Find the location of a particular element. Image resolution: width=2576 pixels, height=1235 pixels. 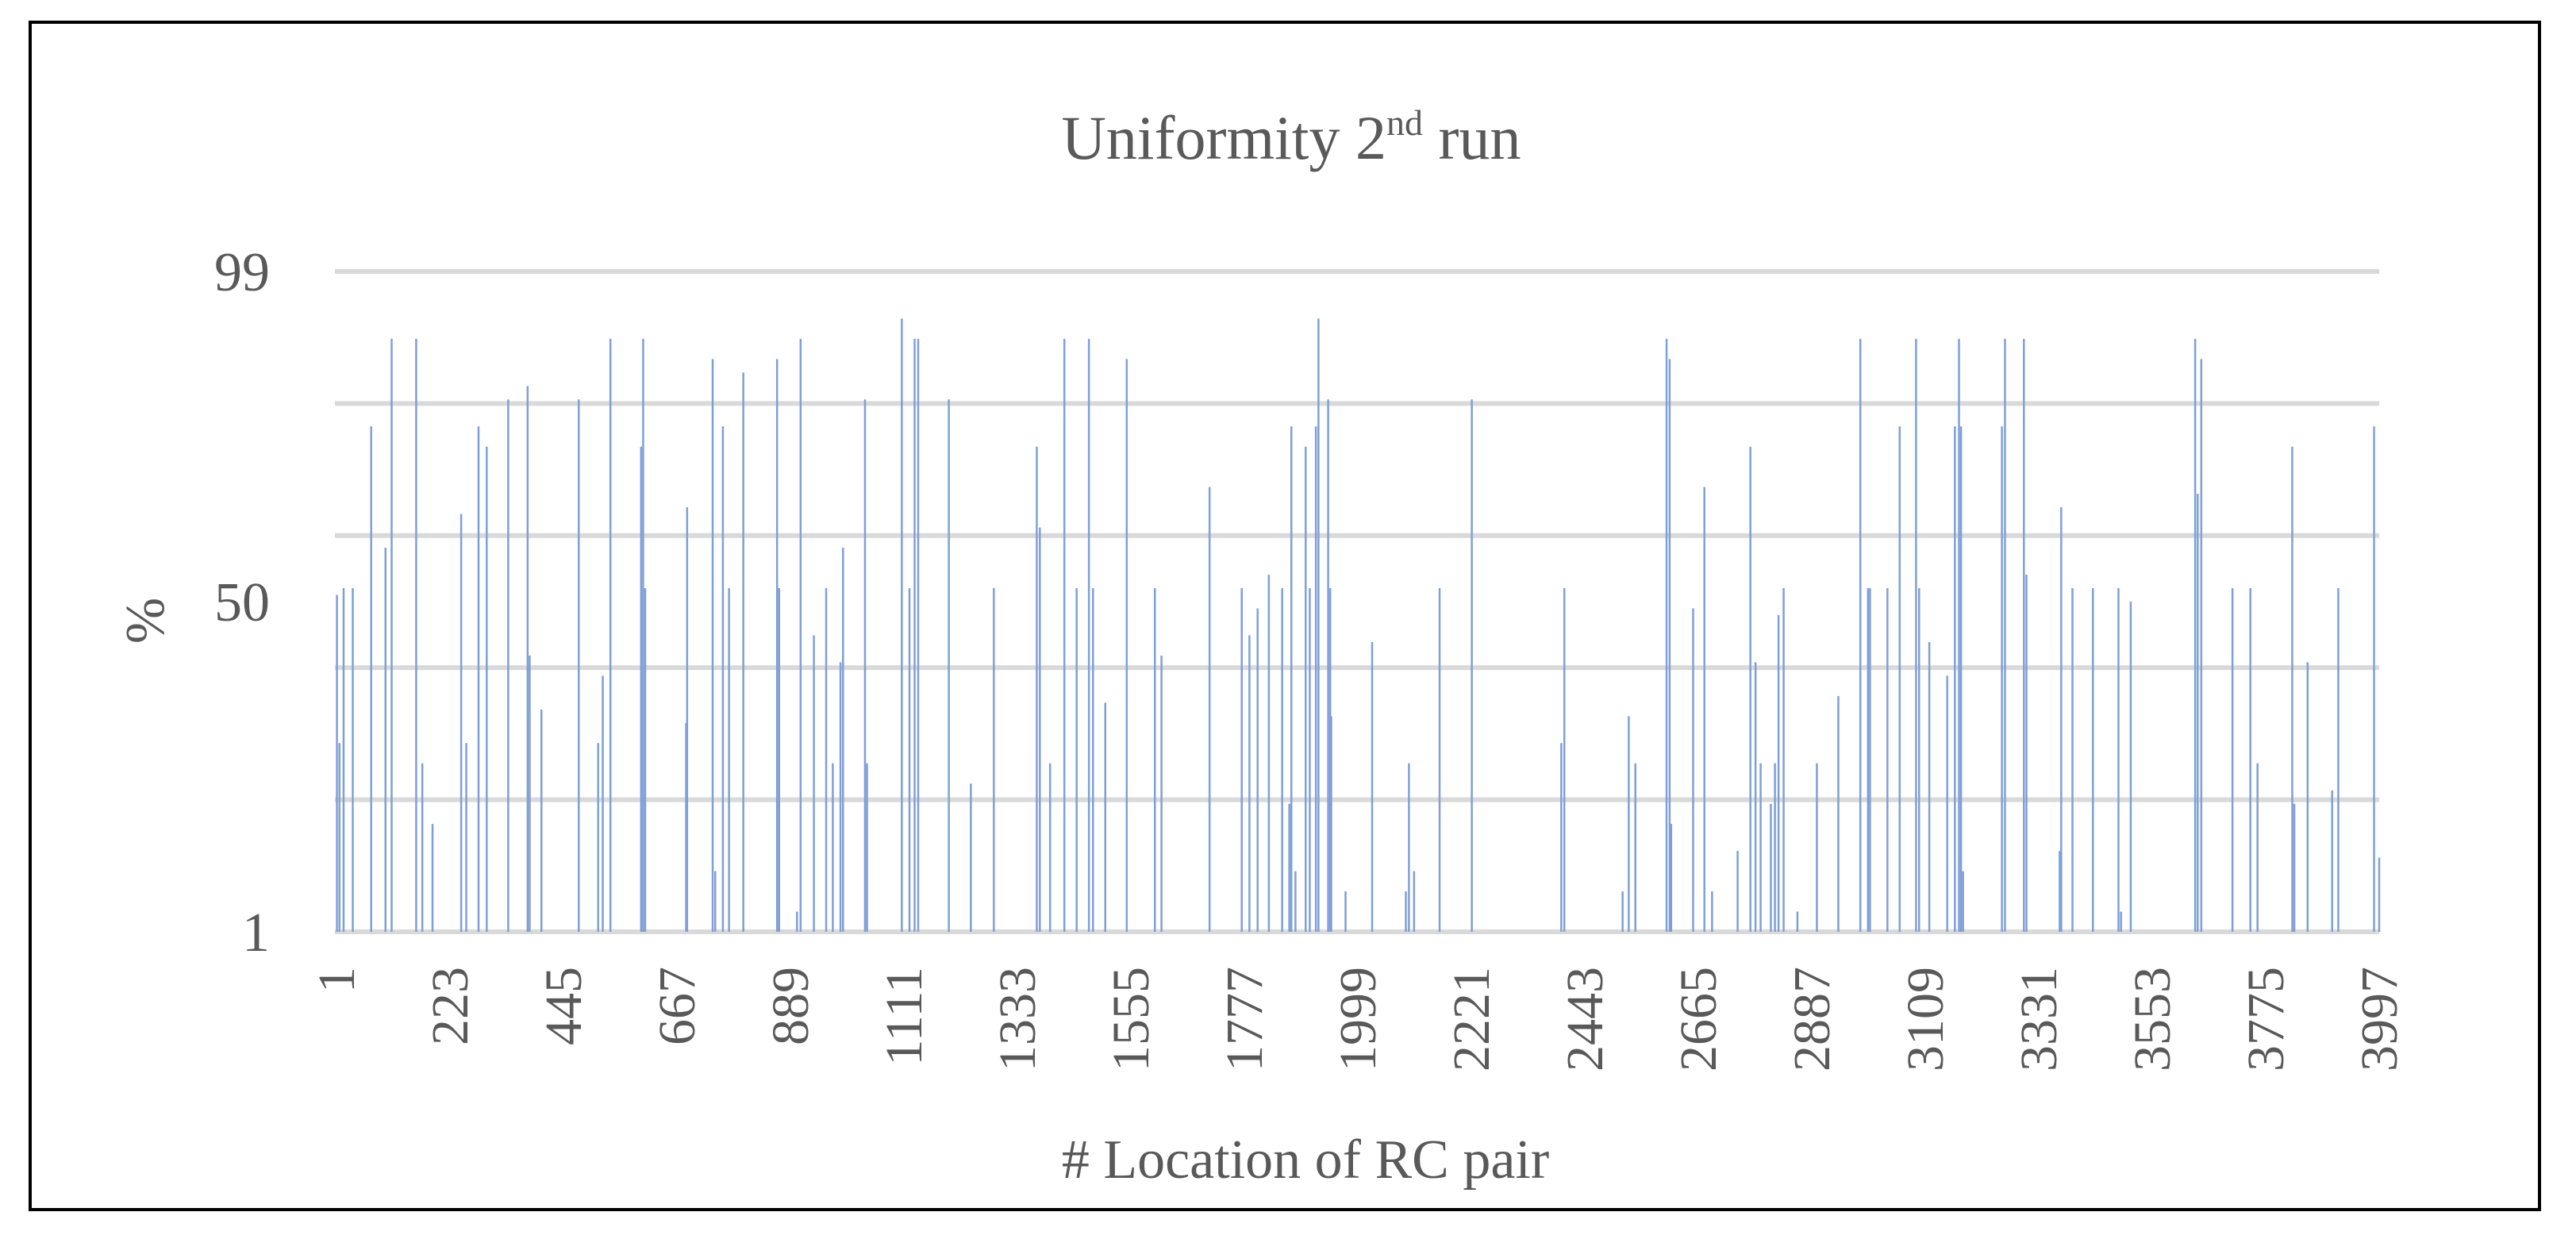

x-tick-label-3997: 3997 is located at coordinates (2380, 1019).